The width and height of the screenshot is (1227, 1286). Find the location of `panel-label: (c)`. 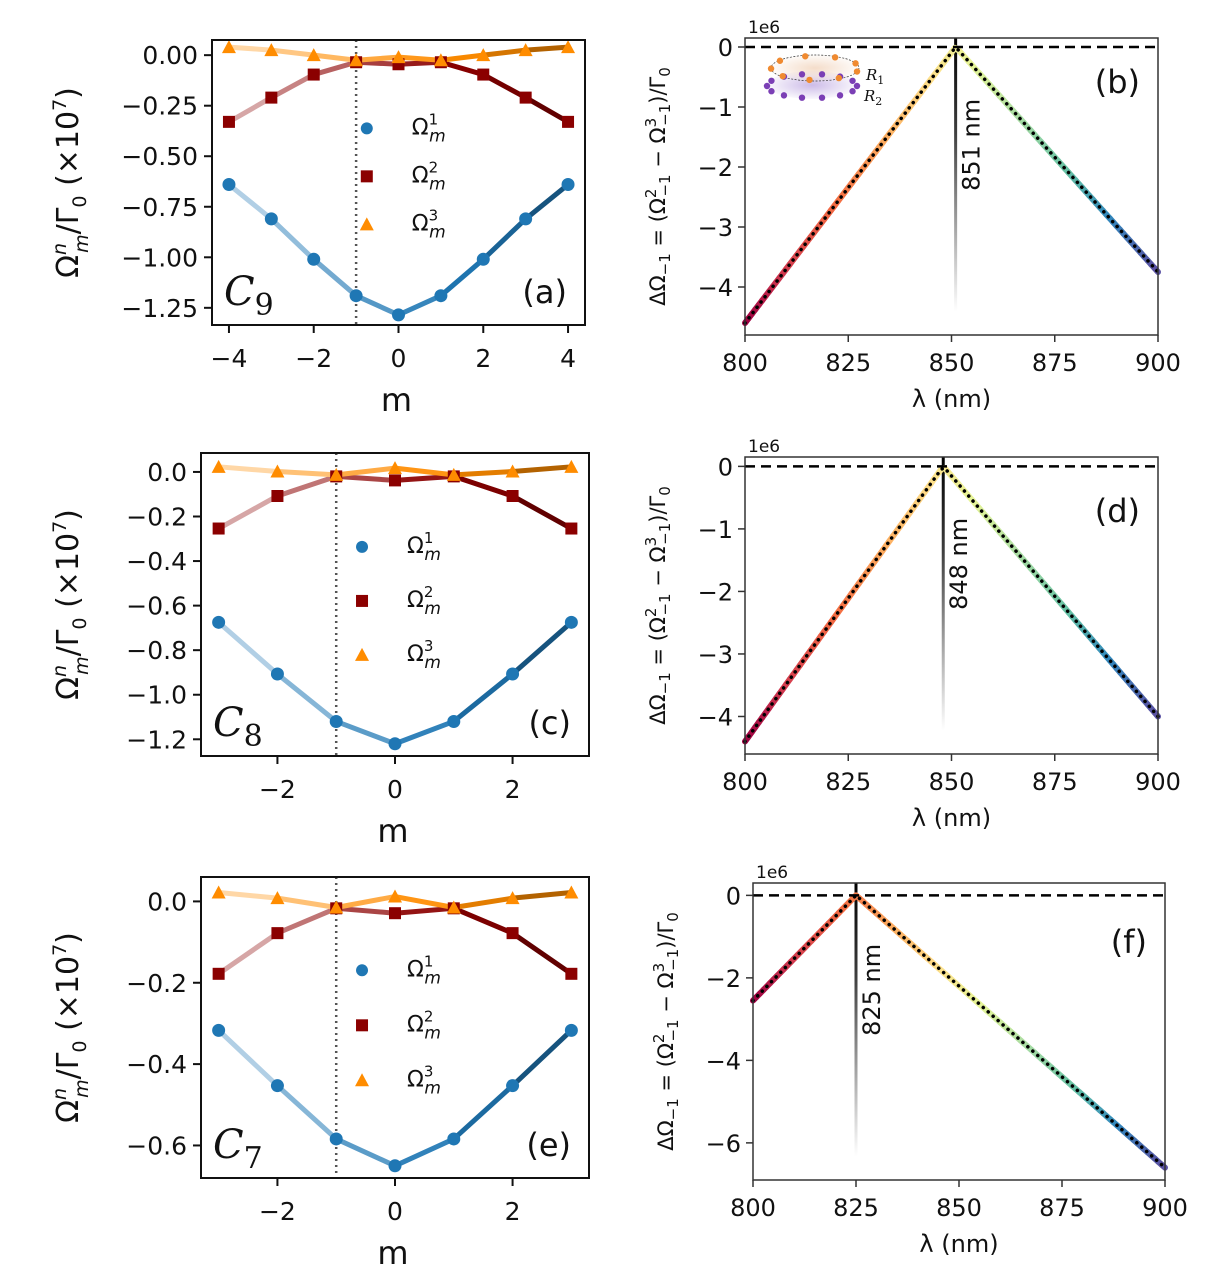

panel-label: (c) is located at coordinates (549, 723).